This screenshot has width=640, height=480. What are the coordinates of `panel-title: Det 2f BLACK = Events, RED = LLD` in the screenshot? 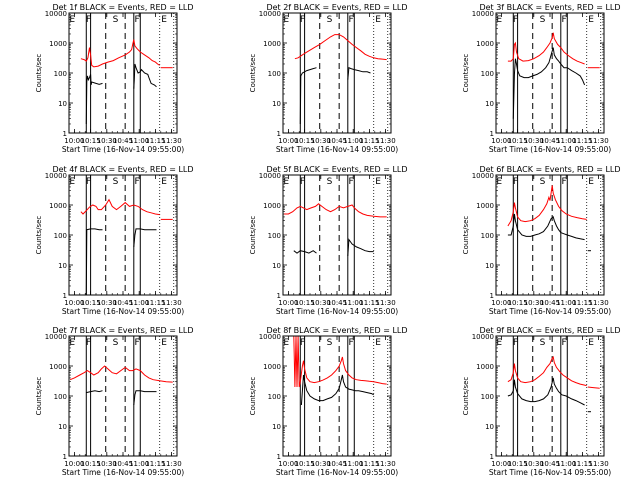 It's located at (336, 7).